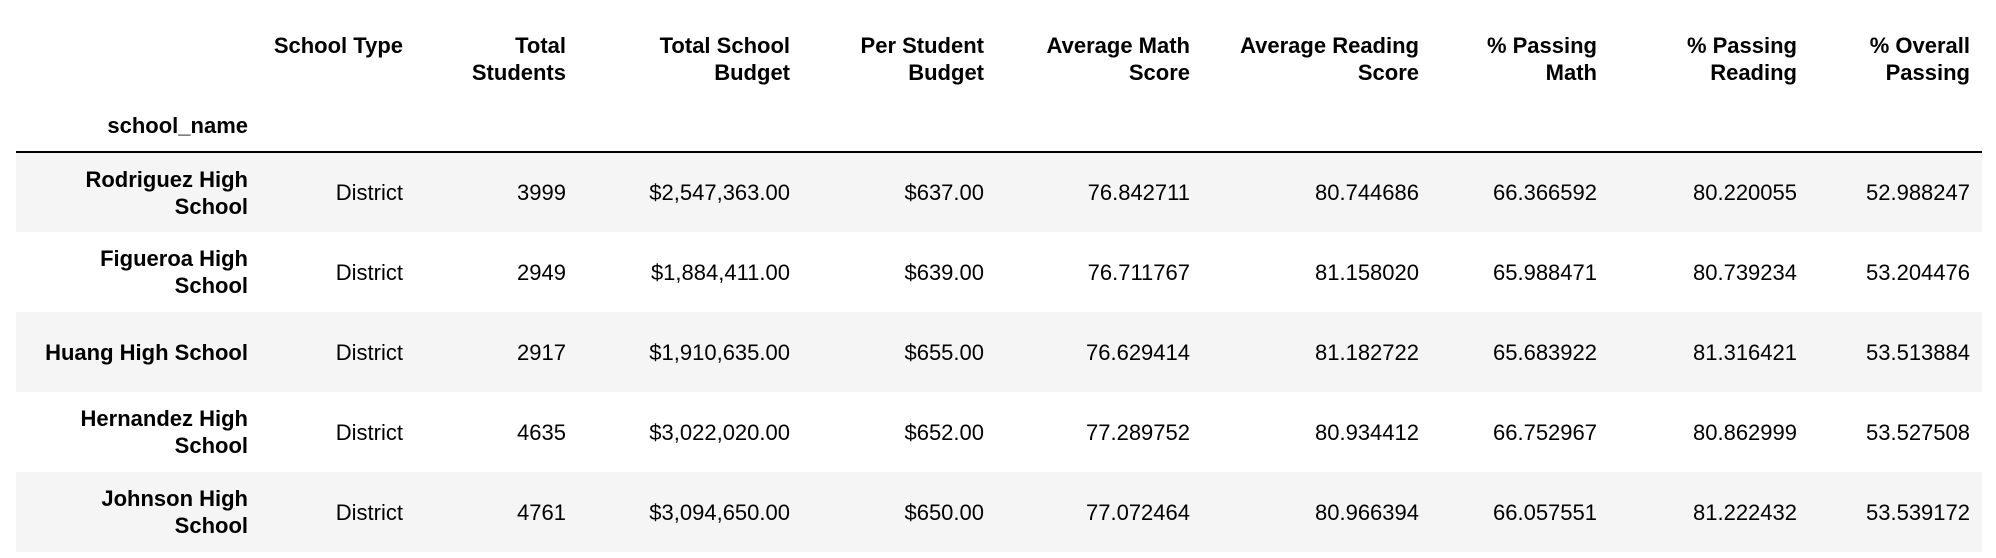  Describe the element at coordinates (174, 512) in the screenshot. I see `row-index-label: Johnson High School` at that location.